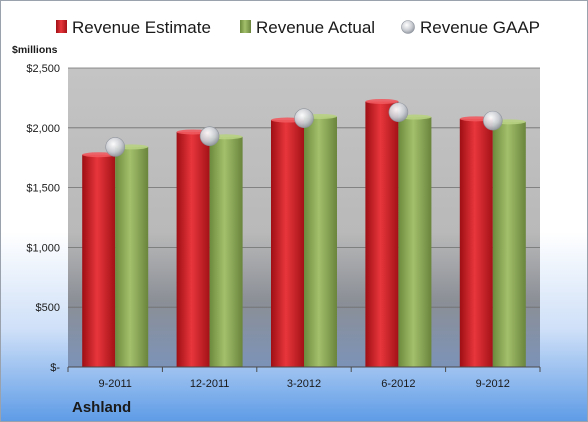  I want to click on gaap-markers, so click(304, 129).